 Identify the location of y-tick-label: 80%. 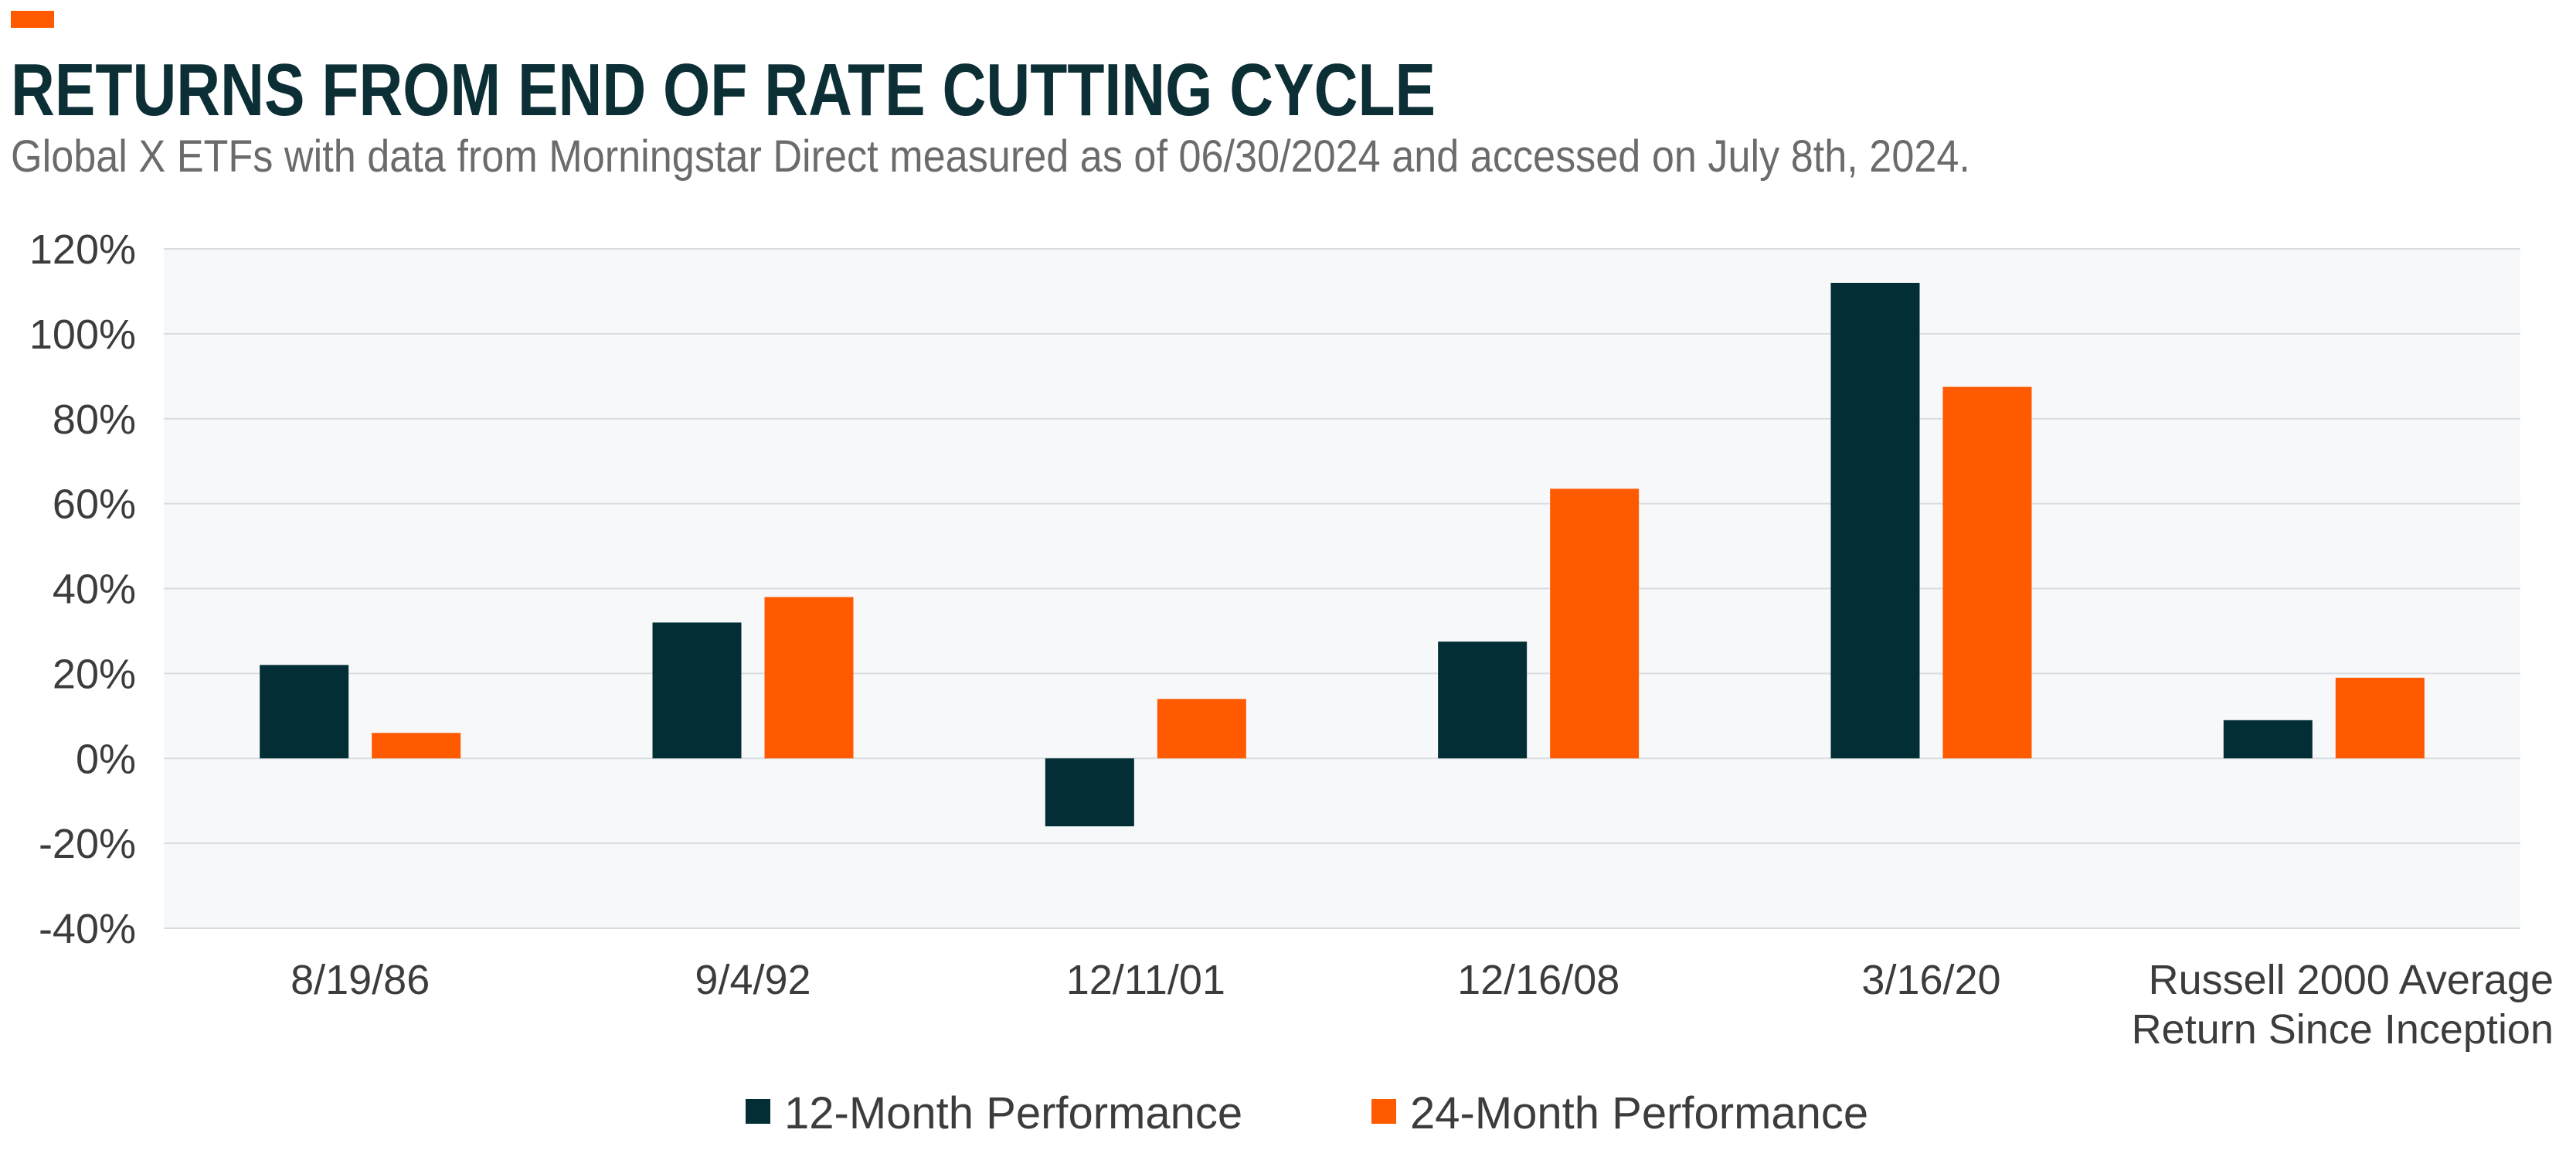
(94, 419).